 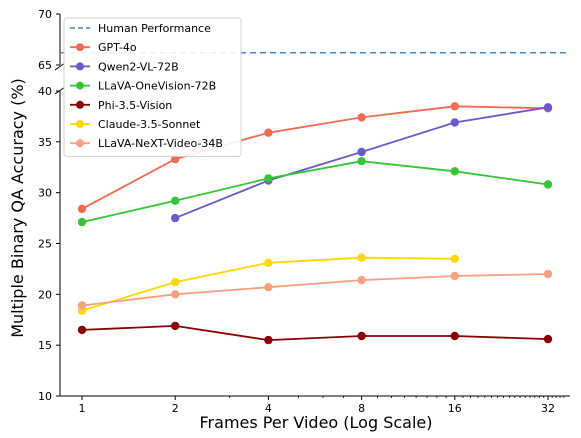 What do you see at coordinates (154, 28) in the screenshot?
I see `legend-label: Human Performance` at bounding box center [154, 28].